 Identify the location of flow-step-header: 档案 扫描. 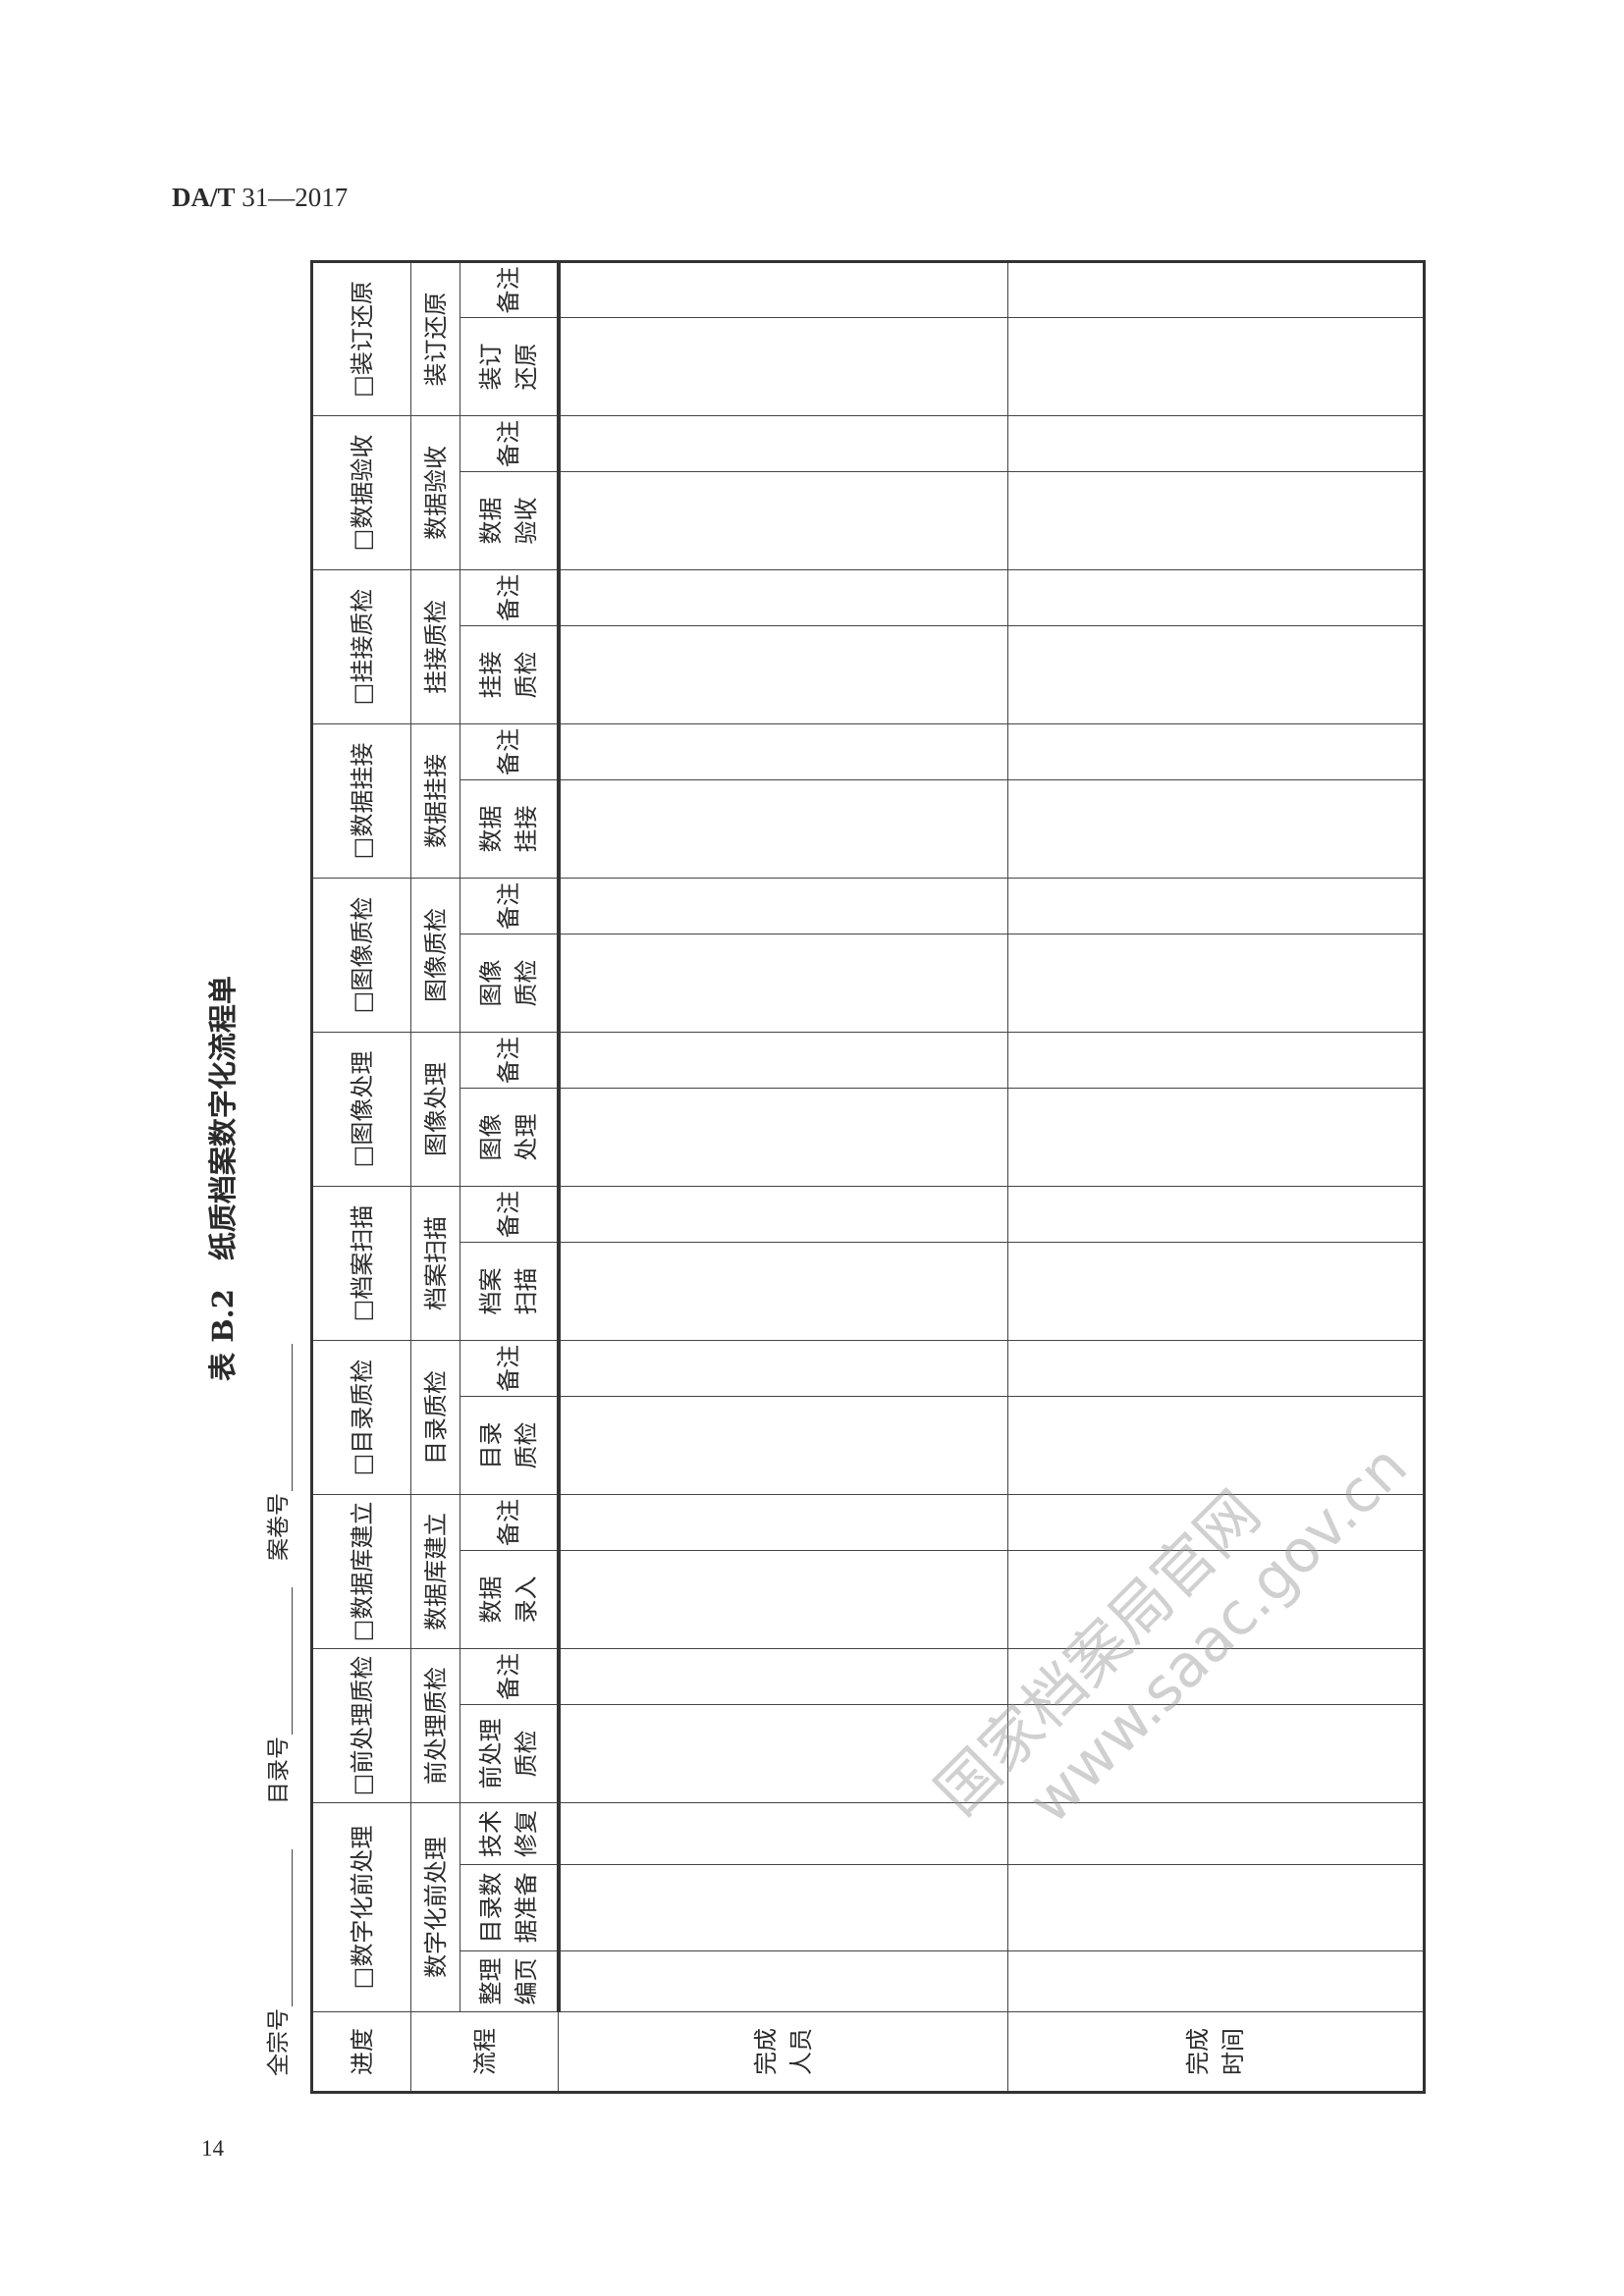
(509, 1292).